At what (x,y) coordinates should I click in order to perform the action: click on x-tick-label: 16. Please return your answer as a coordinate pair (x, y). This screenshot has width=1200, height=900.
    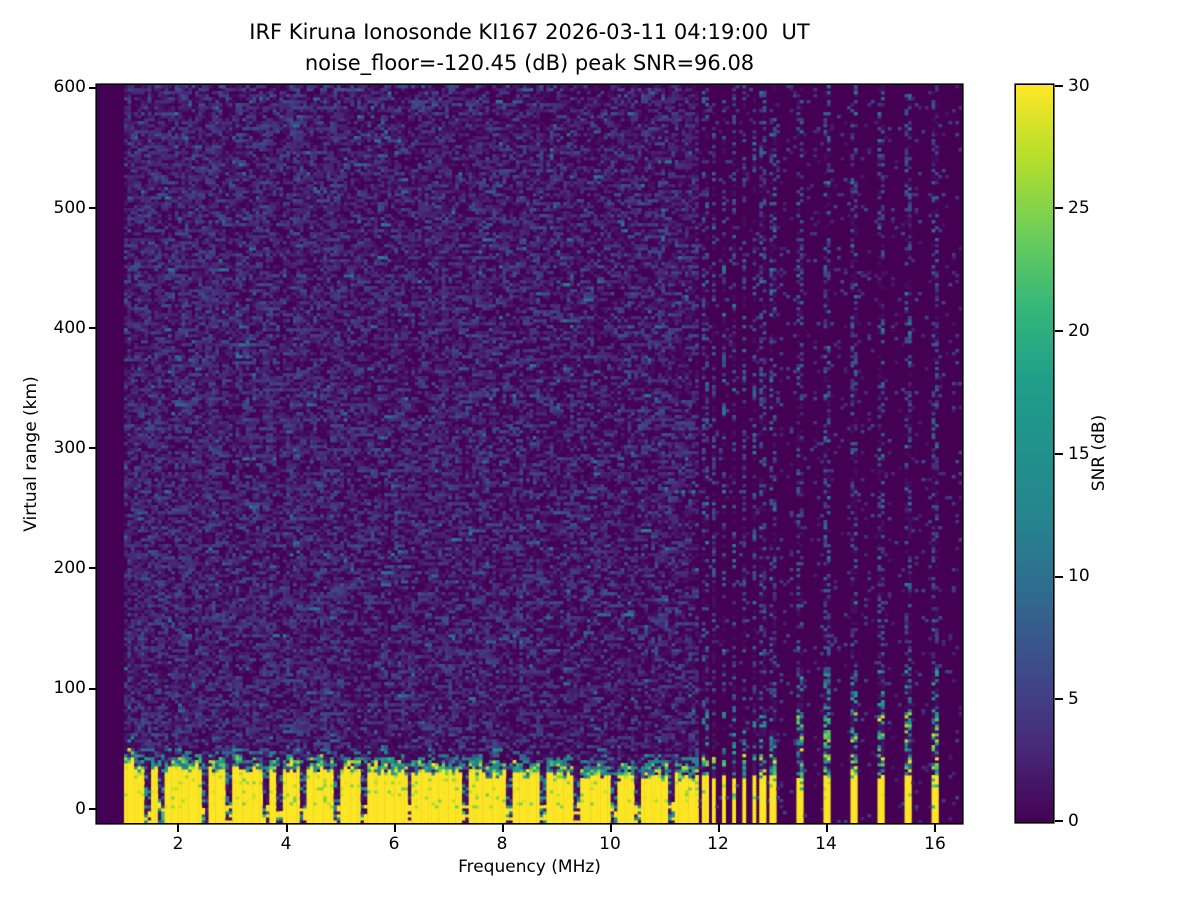
    Looking at the image, I should click on (935, 844).